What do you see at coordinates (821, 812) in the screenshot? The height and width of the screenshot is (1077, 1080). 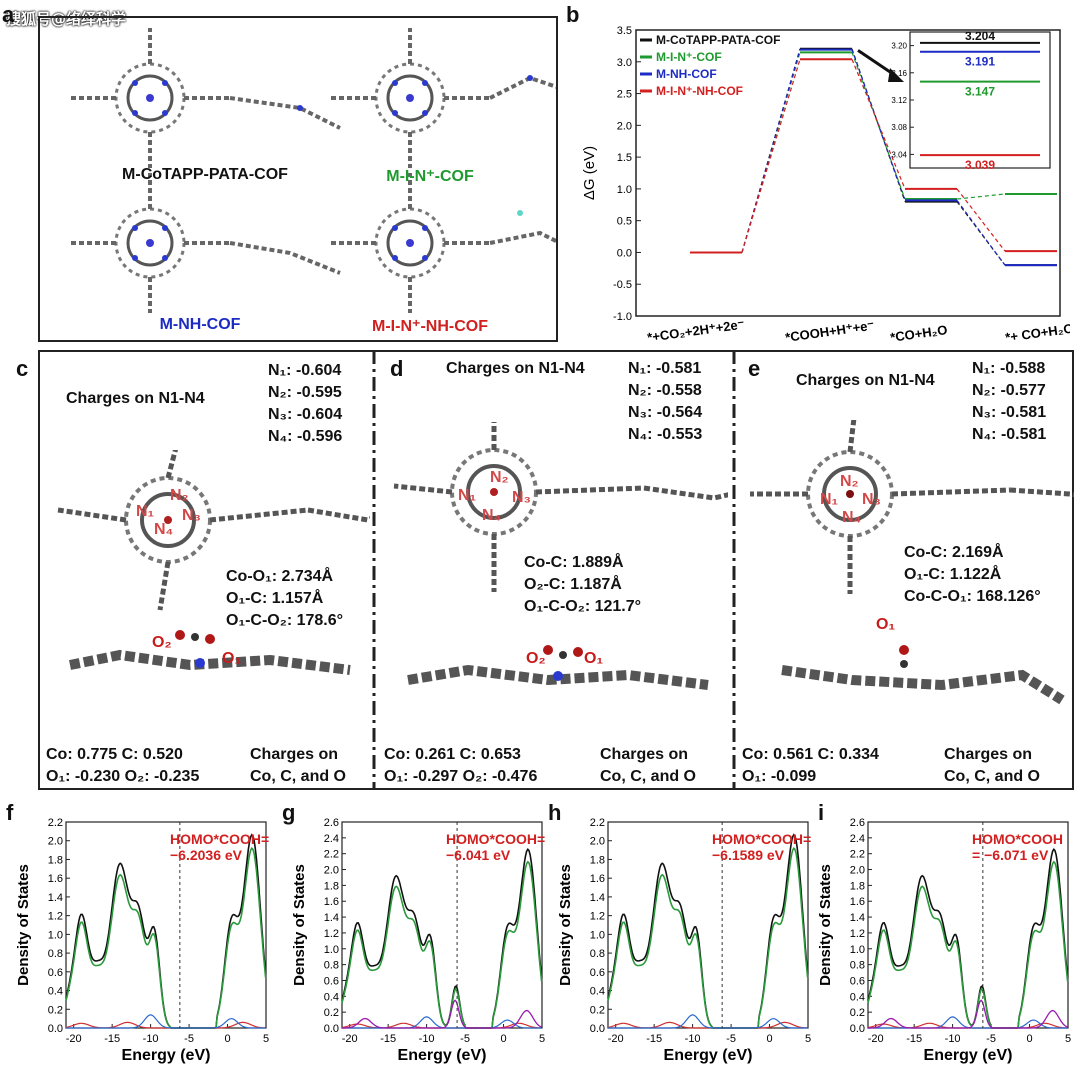 I see `panel-label-i: i` at bounding box center [821, 812].